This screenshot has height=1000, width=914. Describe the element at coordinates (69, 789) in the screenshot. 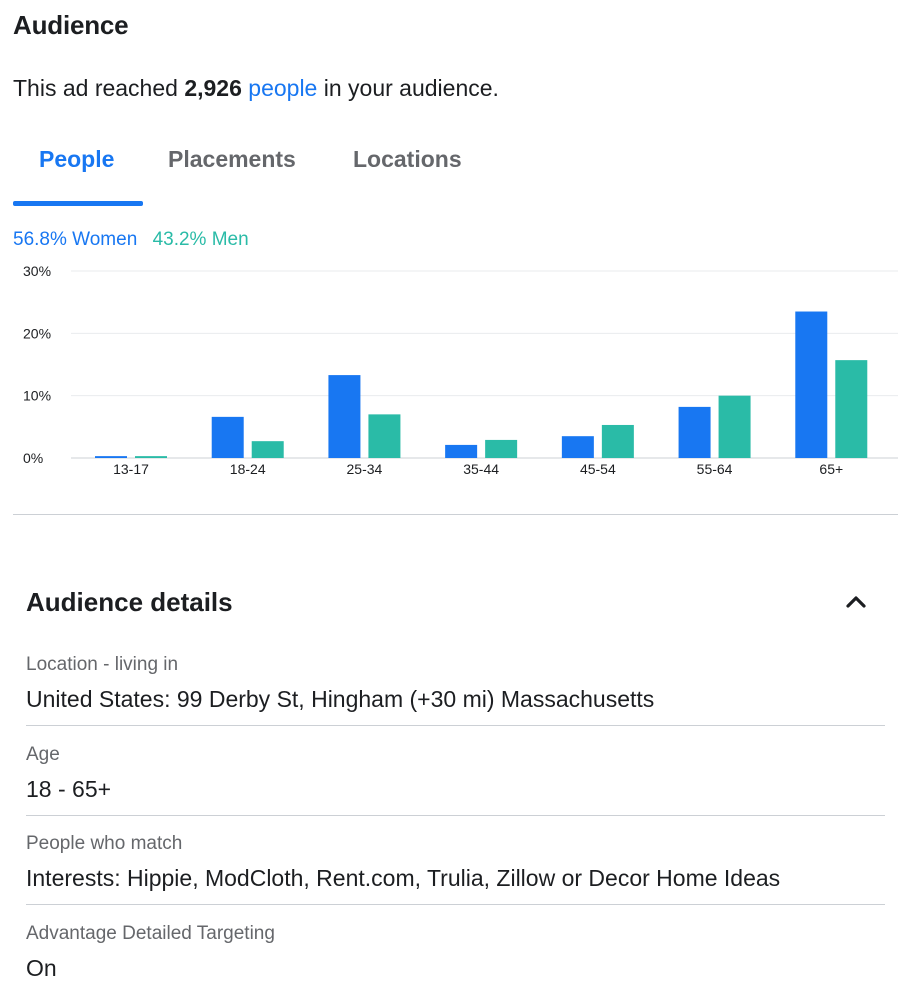

I see `detail-value: 18 - 65+` at that location.